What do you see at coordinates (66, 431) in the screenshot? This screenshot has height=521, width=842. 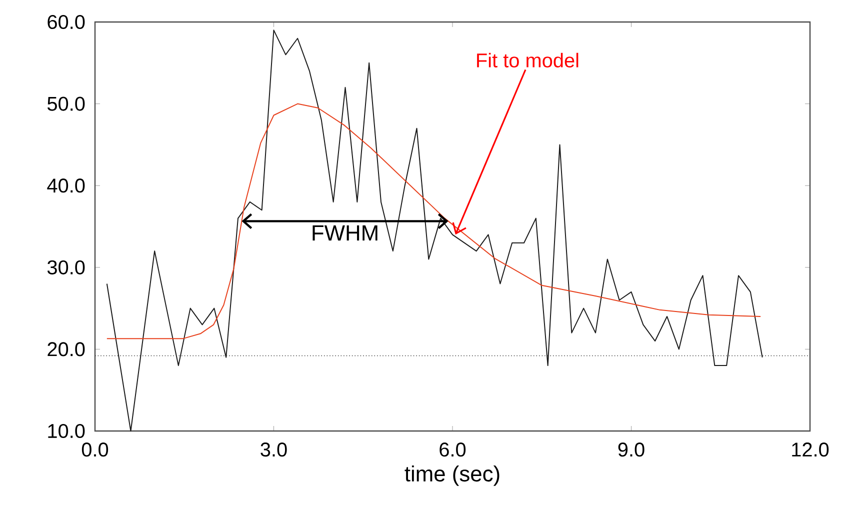 I see `y-tick-label: 10.0` at bounding box center [66, 431].